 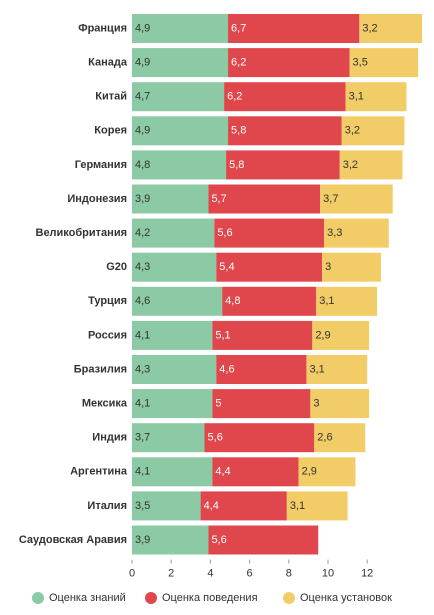 I want to click on data-label: 4,2, so click(x=142, y=233).